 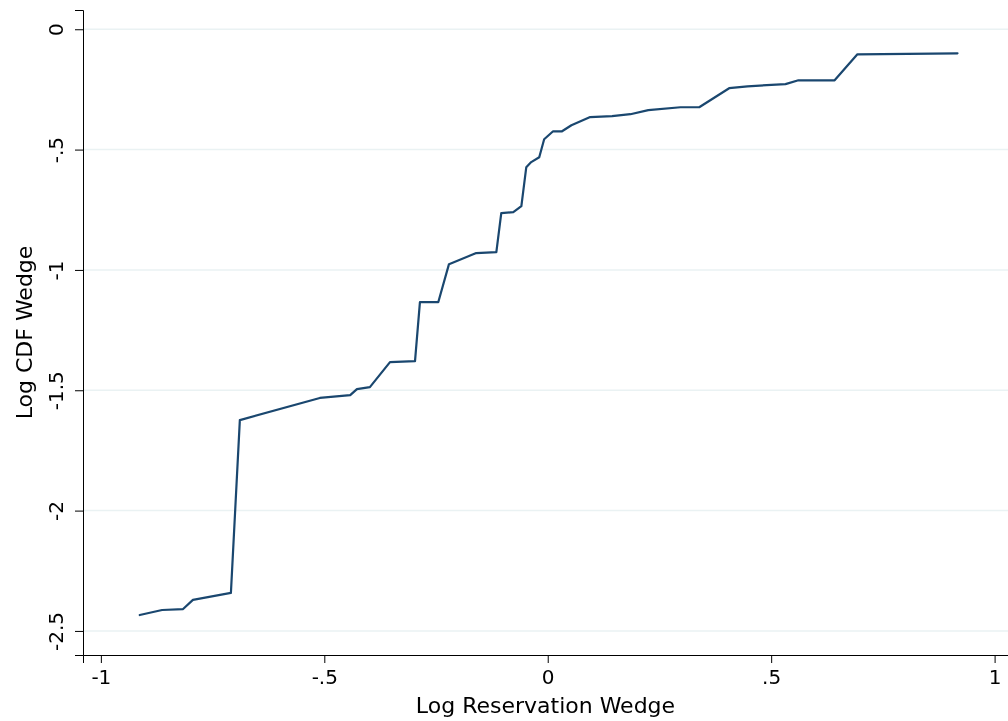 I want to click on x-tick-label: .5, so click(x=772, y=677).